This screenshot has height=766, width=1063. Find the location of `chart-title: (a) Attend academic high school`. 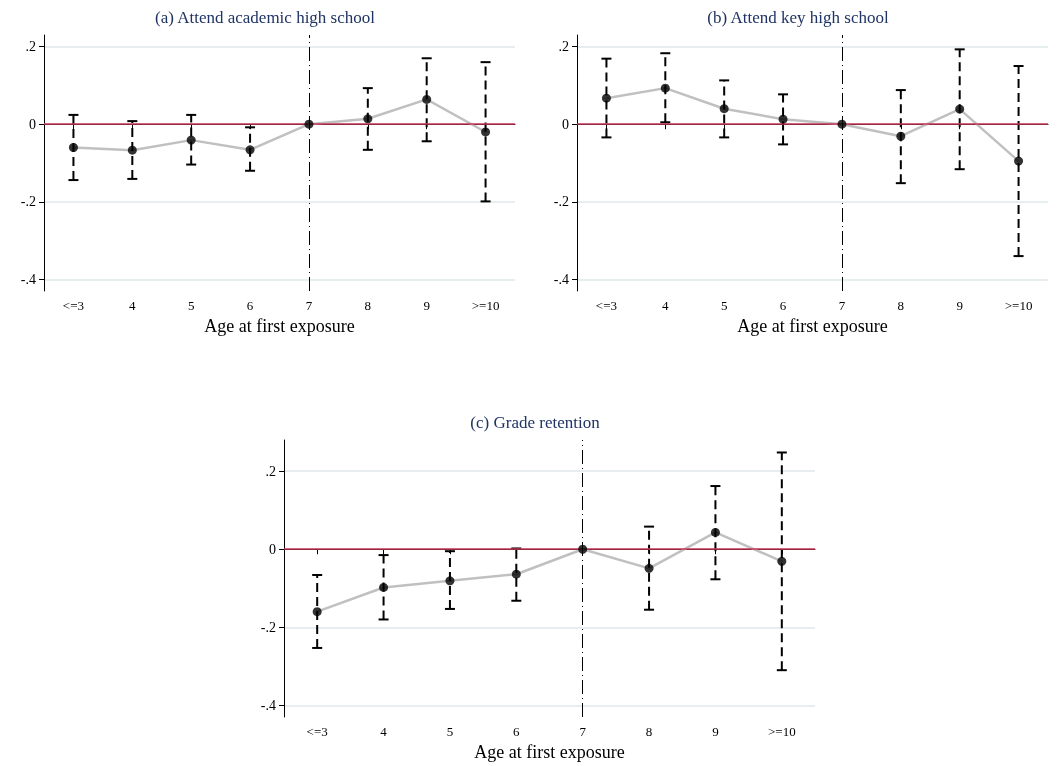

chart-title: (a) Attend academic high school is located at coordinates (265, 17).